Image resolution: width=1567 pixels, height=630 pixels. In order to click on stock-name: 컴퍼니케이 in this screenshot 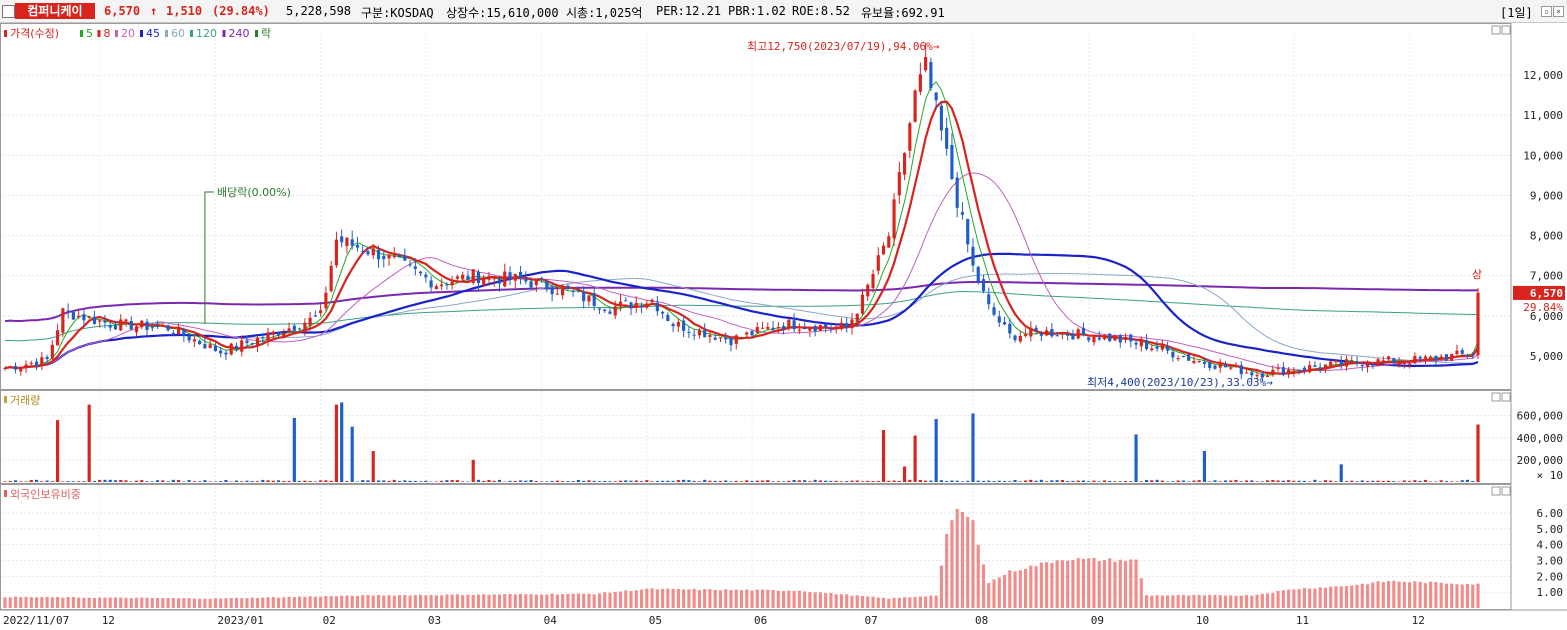, I will do `click(55, 11)`.